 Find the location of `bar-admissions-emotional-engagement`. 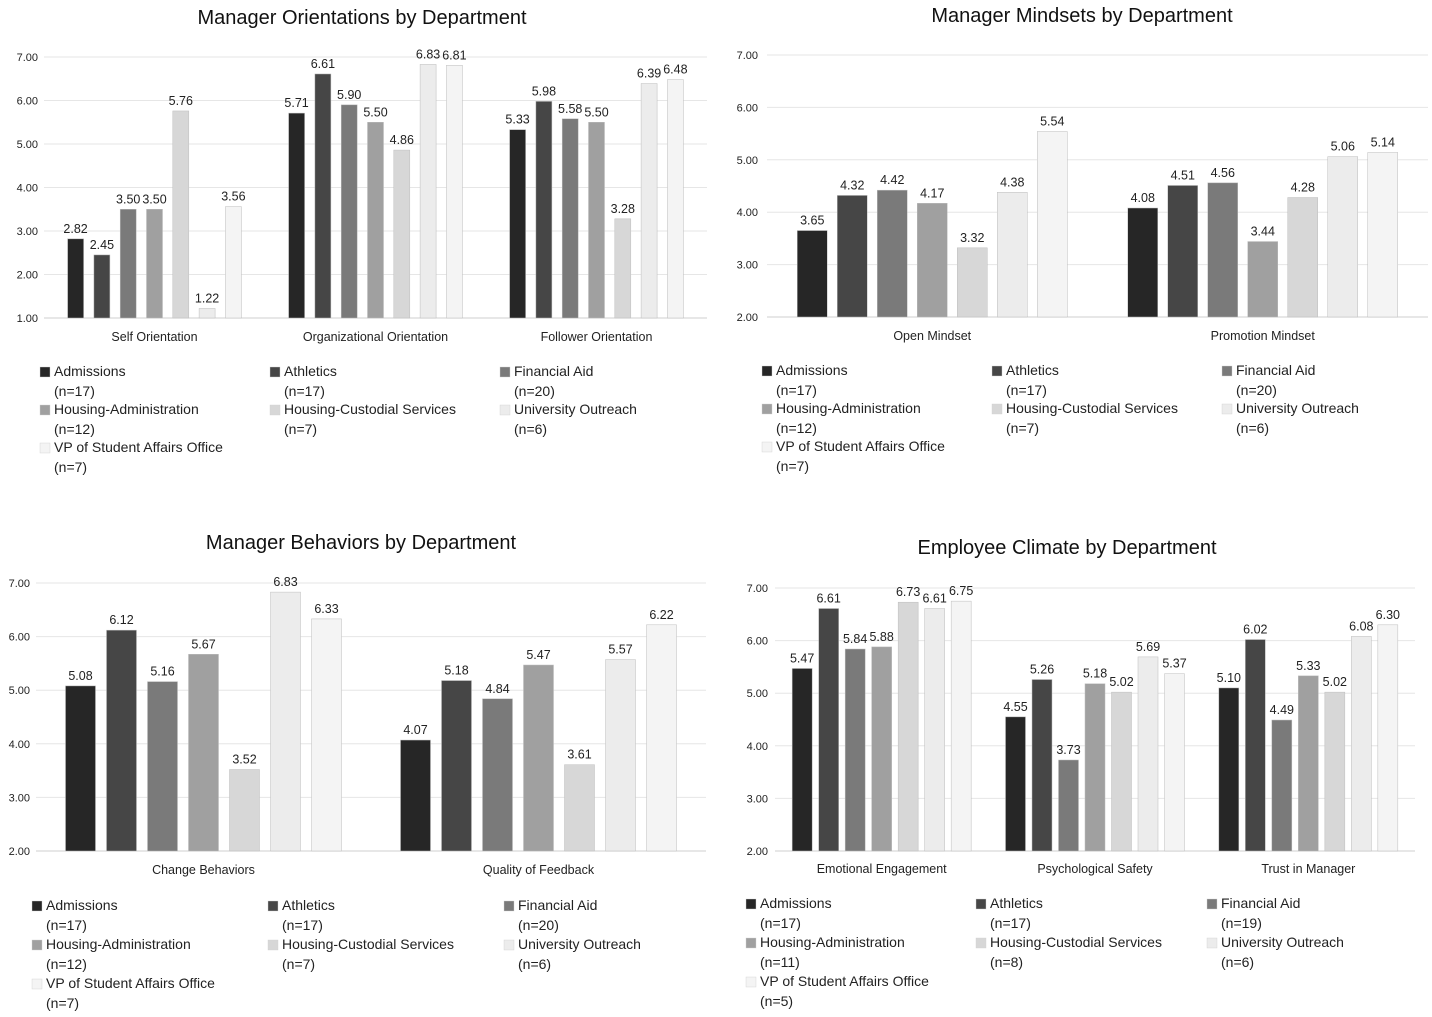

bar-admissions-emotional-engagement is located at coordinates (802, 760).